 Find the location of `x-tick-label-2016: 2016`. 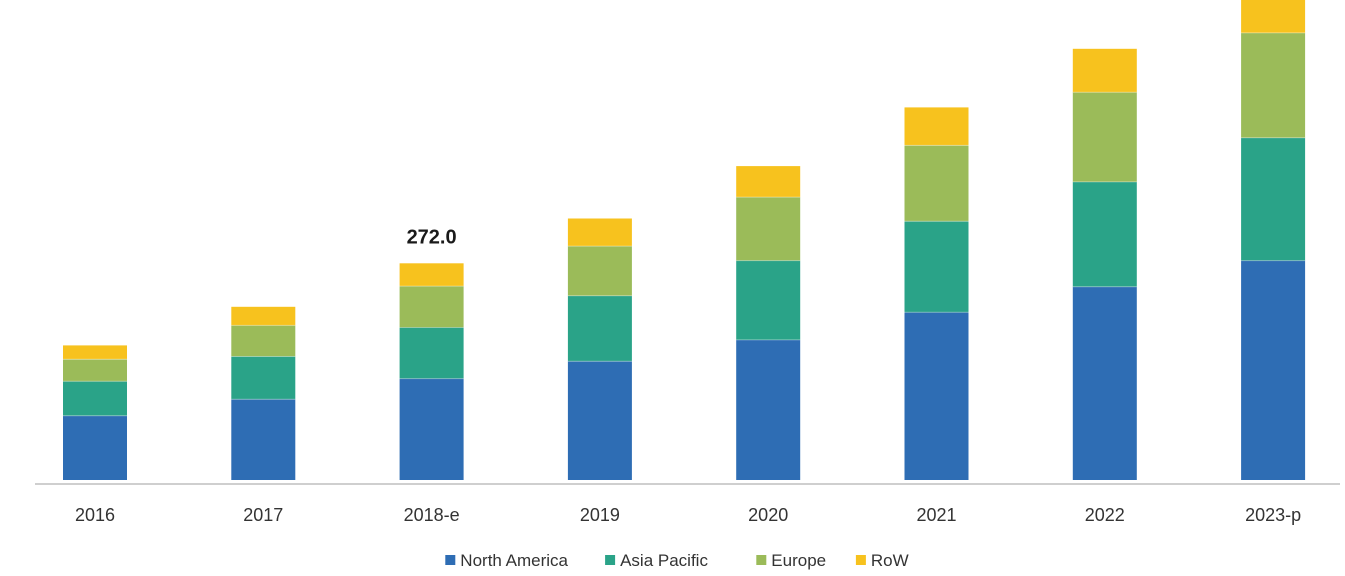

x-tick-label-2016: 2016 is located at coordinates (95, 515).